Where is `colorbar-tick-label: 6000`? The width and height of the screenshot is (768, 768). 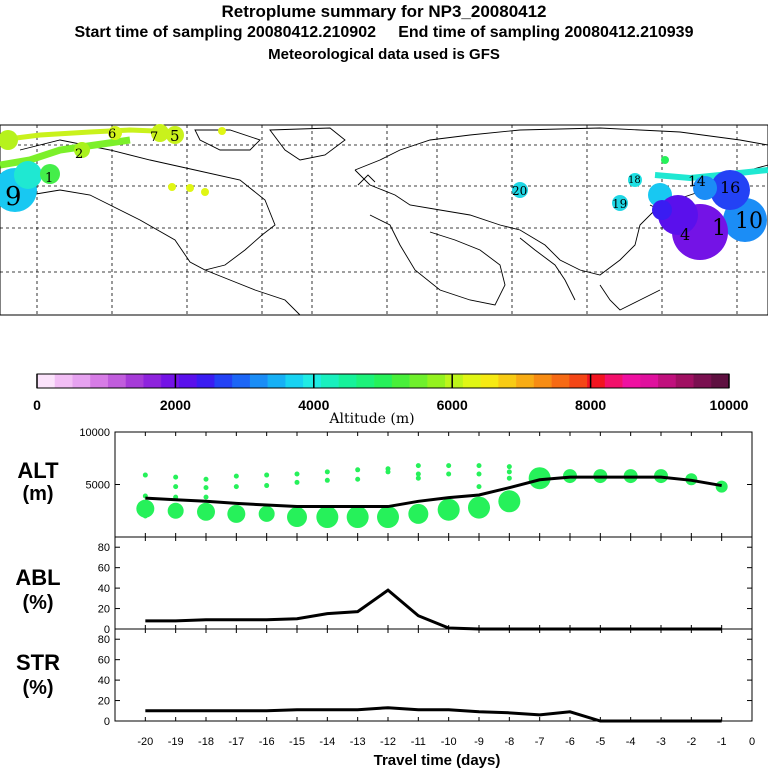
colorbar-tick-label: 6000 is located at coordinates (452, 405).